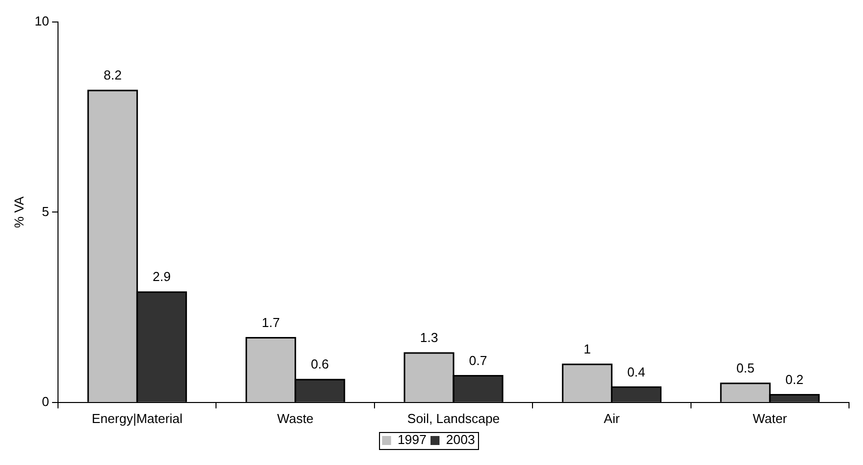 The height and width of the screenshot is (465, 863). Describe the element at coordinates (745, 368) in the screenshot. I see `data-label: 0.5` at that location.